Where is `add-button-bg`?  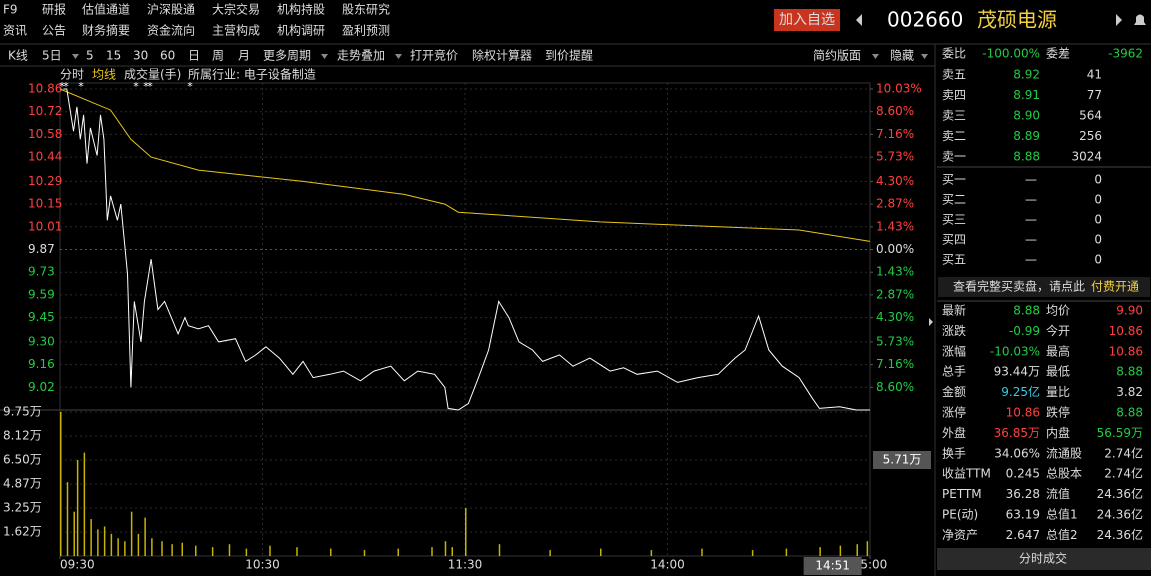
add-button-bg is located at coordinates (807, 20).